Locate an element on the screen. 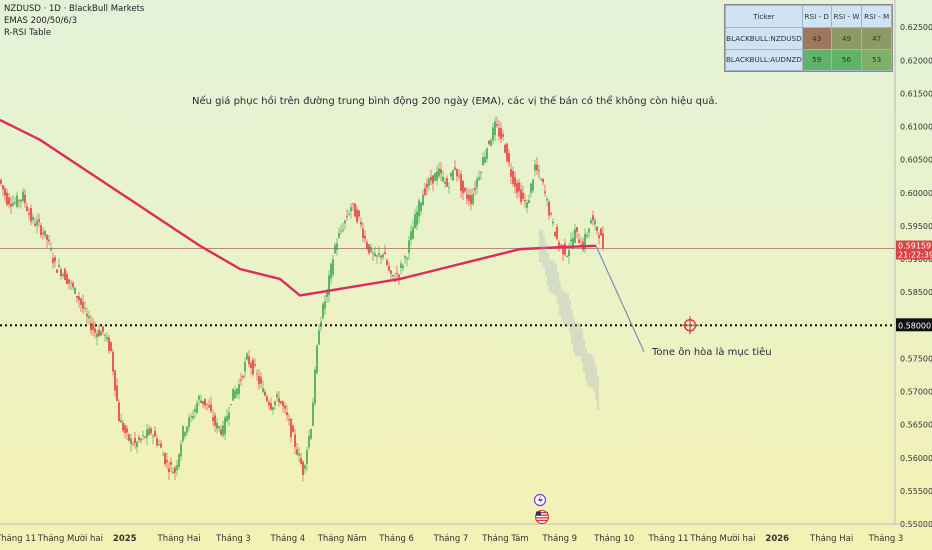 The height and width of the screenshot is (550, 932). countdown-label: 21:22:39 is located at coordinates (915, 255).